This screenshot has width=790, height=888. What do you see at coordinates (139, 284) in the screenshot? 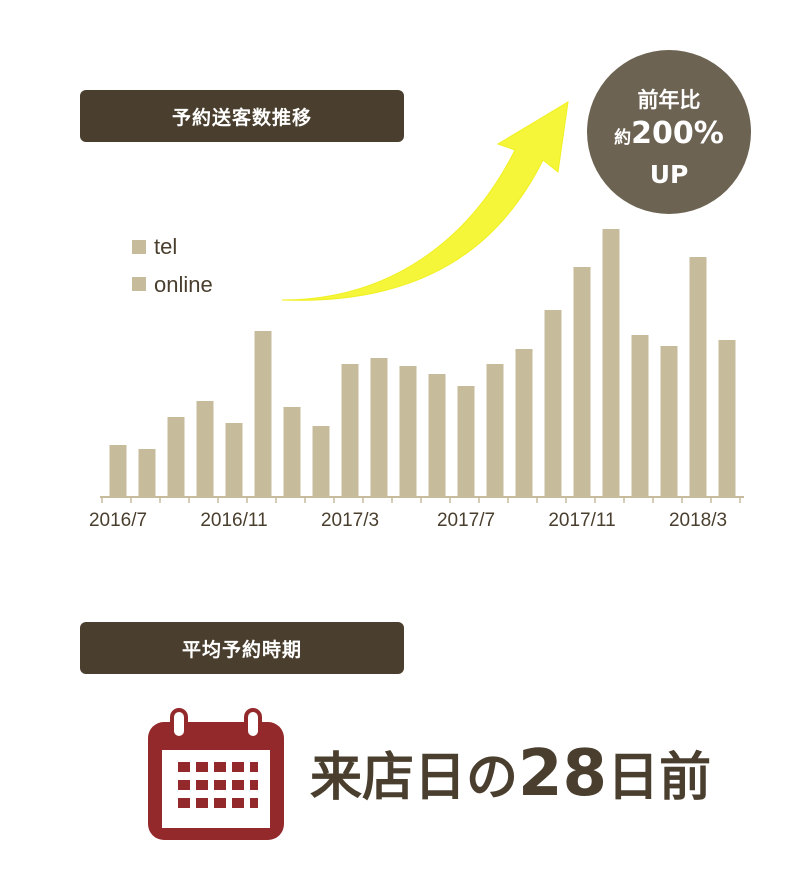
I see `legend-swatch-online` at bounding box center [139, 284].